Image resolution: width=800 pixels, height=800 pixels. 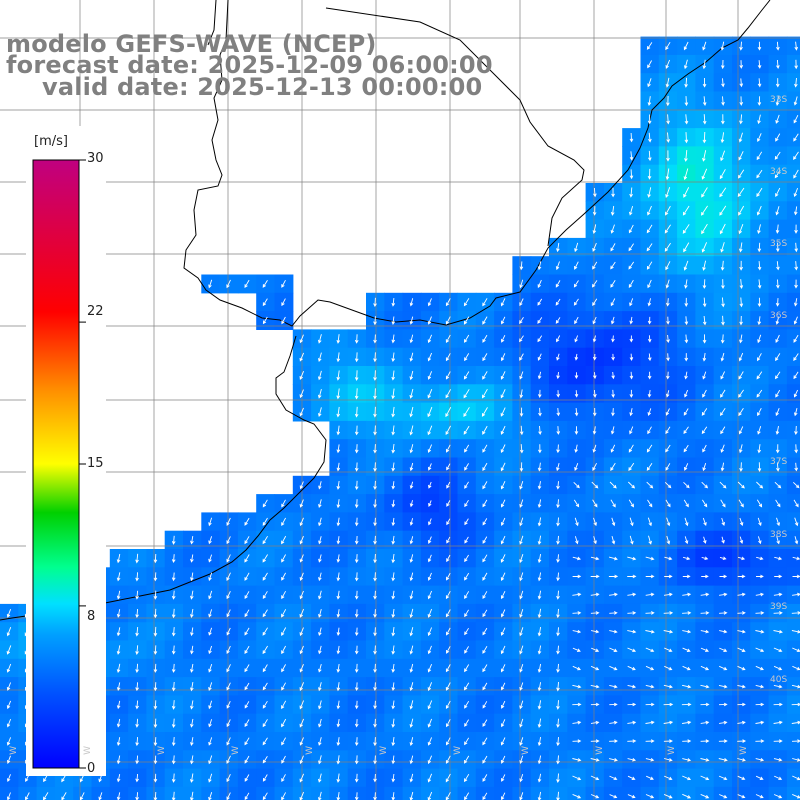 What do you see at coordinates (91, 768) in the screenshot?
I see `colorbar-tick-0: 0` at bounding box center [91, 768].